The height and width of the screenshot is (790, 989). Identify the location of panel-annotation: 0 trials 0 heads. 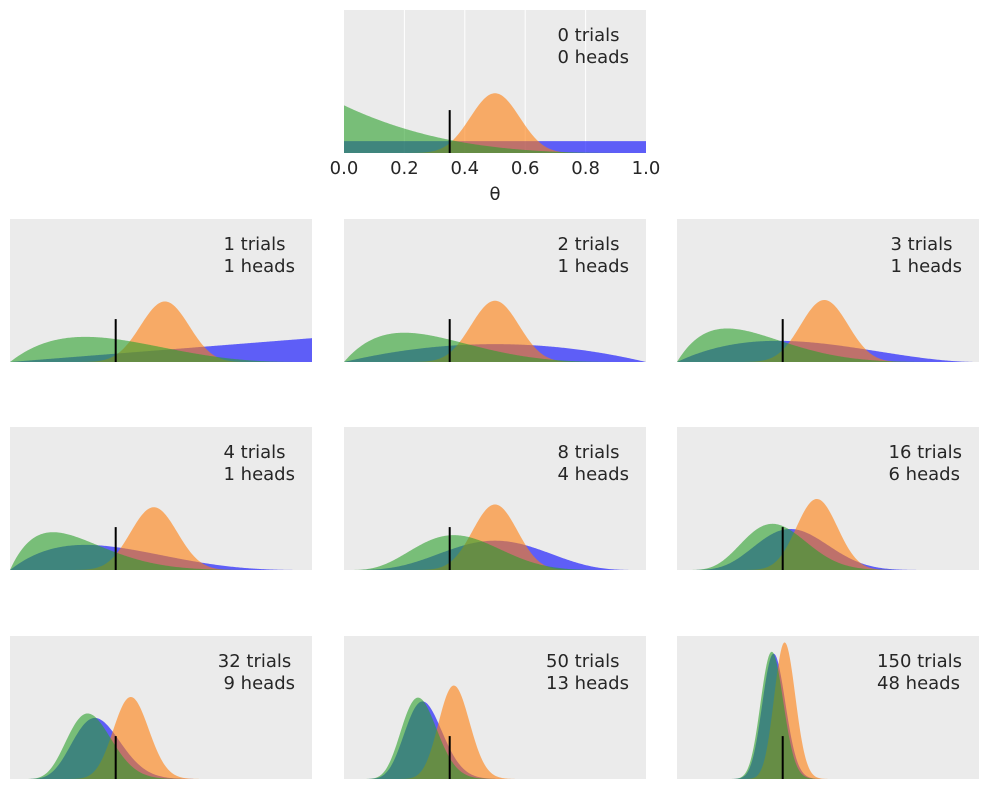
(594, 47).